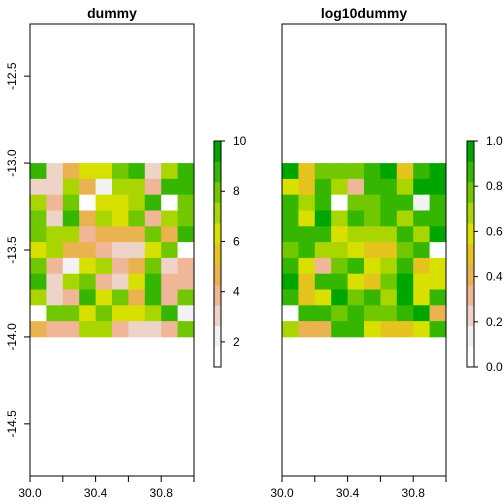 Image resolution: width=504 pixels, height=504 pixels. Describe the element at coordinates (494, 367) in the screenshot. I see `legend-tick-label: 0.0` at that location.